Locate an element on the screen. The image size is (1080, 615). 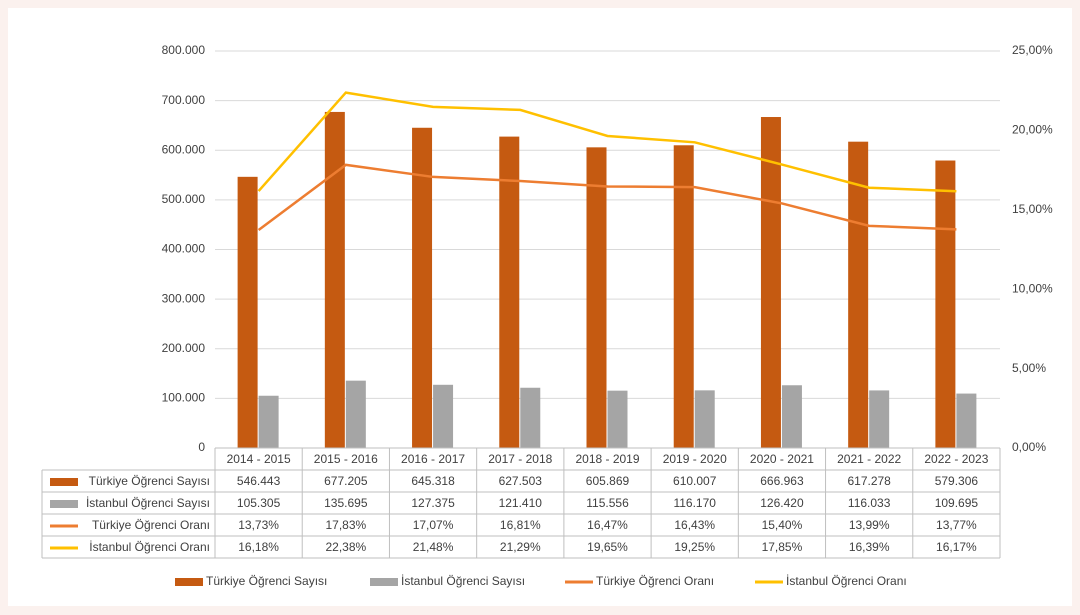
table-cell: 645.318 is located at coordinates (433, 481).